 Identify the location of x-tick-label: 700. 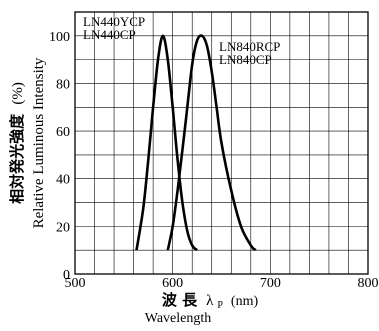
(270, 283).